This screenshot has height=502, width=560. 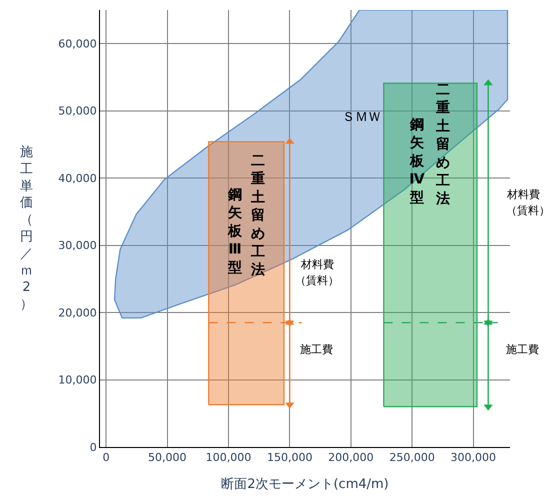 What do you see at coordinates (417, 161) in the screenshot?
I see `annotation: 鋼矢板Ⅳ型` at bounding box center [417, 161].